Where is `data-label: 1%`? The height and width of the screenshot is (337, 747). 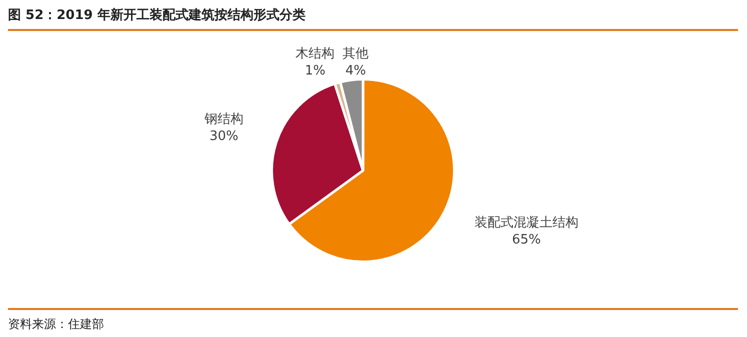 data-label: 1% is located at coordinates (315, 71).